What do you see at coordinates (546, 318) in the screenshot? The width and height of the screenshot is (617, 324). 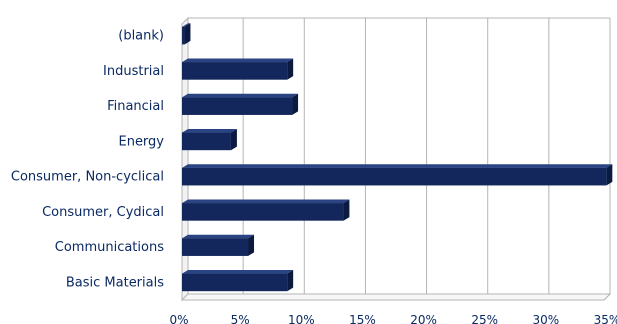 I see `x-tick-label: 30%` at bounding box center [546, 318].